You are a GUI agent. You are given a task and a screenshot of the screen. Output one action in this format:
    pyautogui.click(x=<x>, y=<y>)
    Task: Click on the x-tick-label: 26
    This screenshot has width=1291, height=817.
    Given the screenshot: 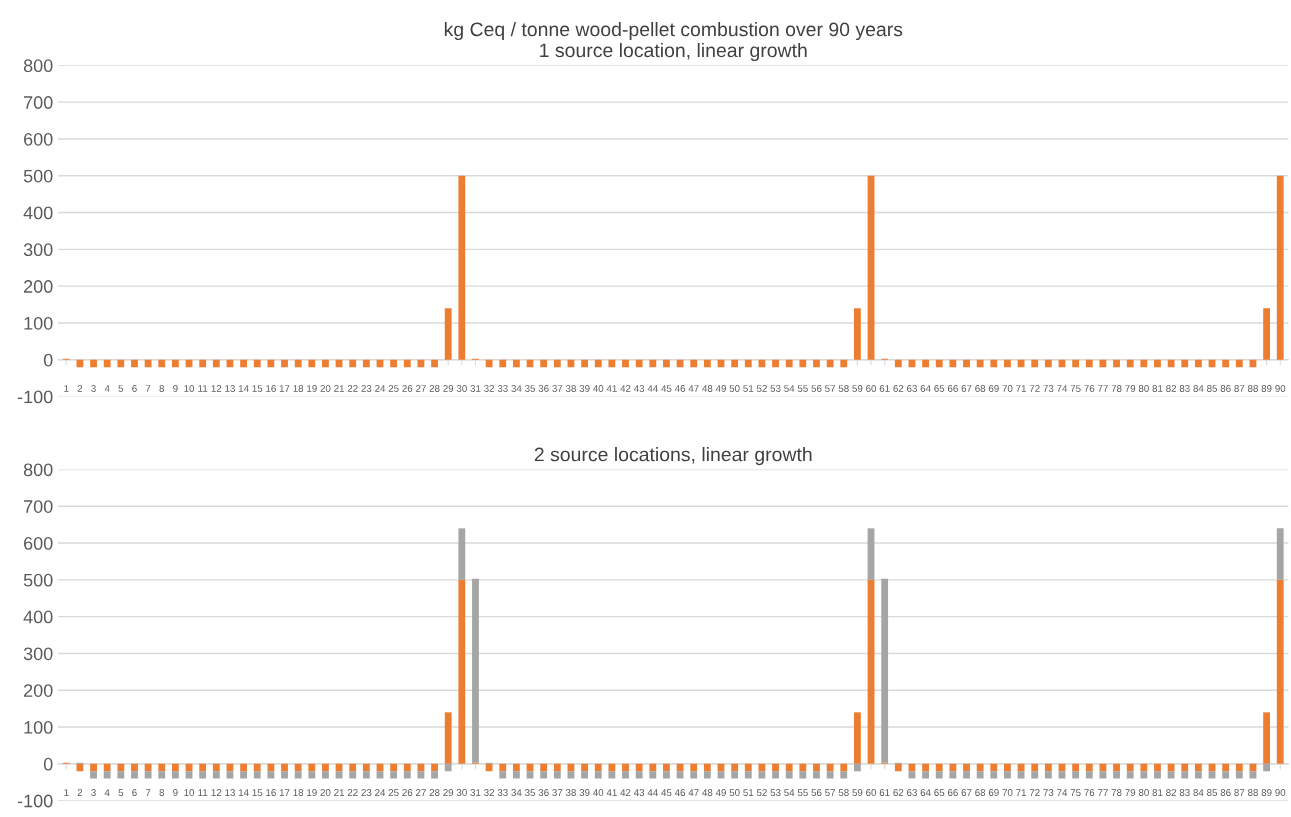 What is the action you would take?
    pyautogui.click(x=407, y=792)
    